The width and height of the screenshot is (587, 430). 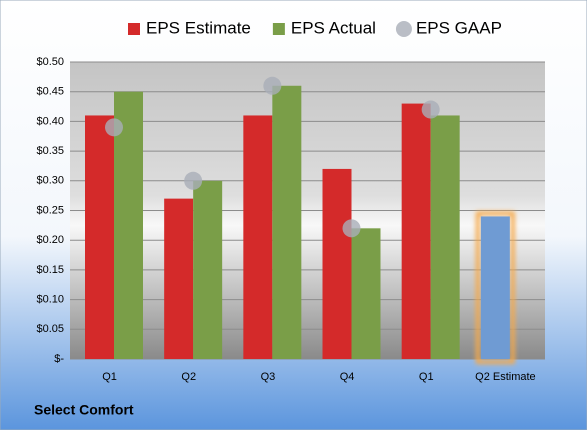 I want to click on legend-label: EPS GAAP, so click(x=459, y=27).